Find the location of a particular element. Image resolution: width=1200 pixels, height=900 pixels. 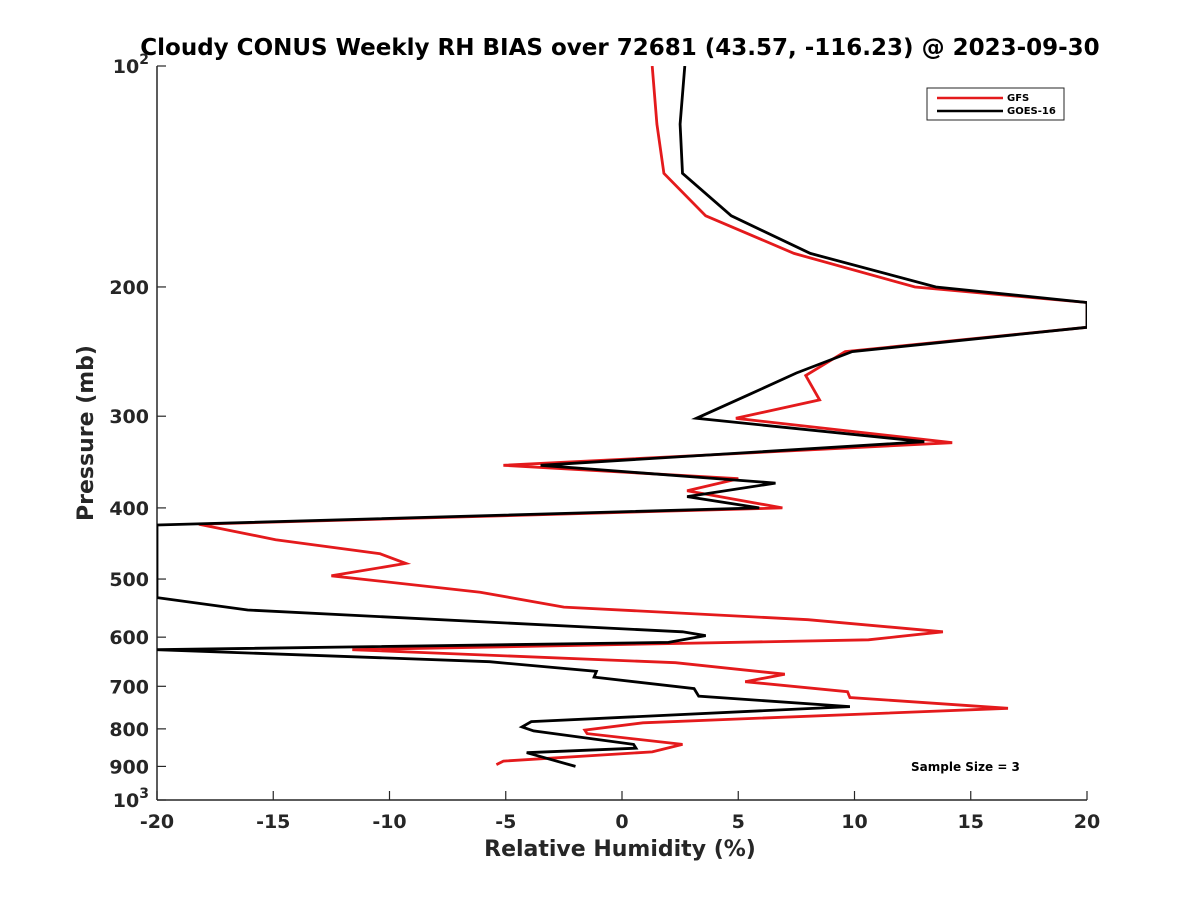

legend-label-goes16: GOES-16 is located at coordinates (1031, 111).